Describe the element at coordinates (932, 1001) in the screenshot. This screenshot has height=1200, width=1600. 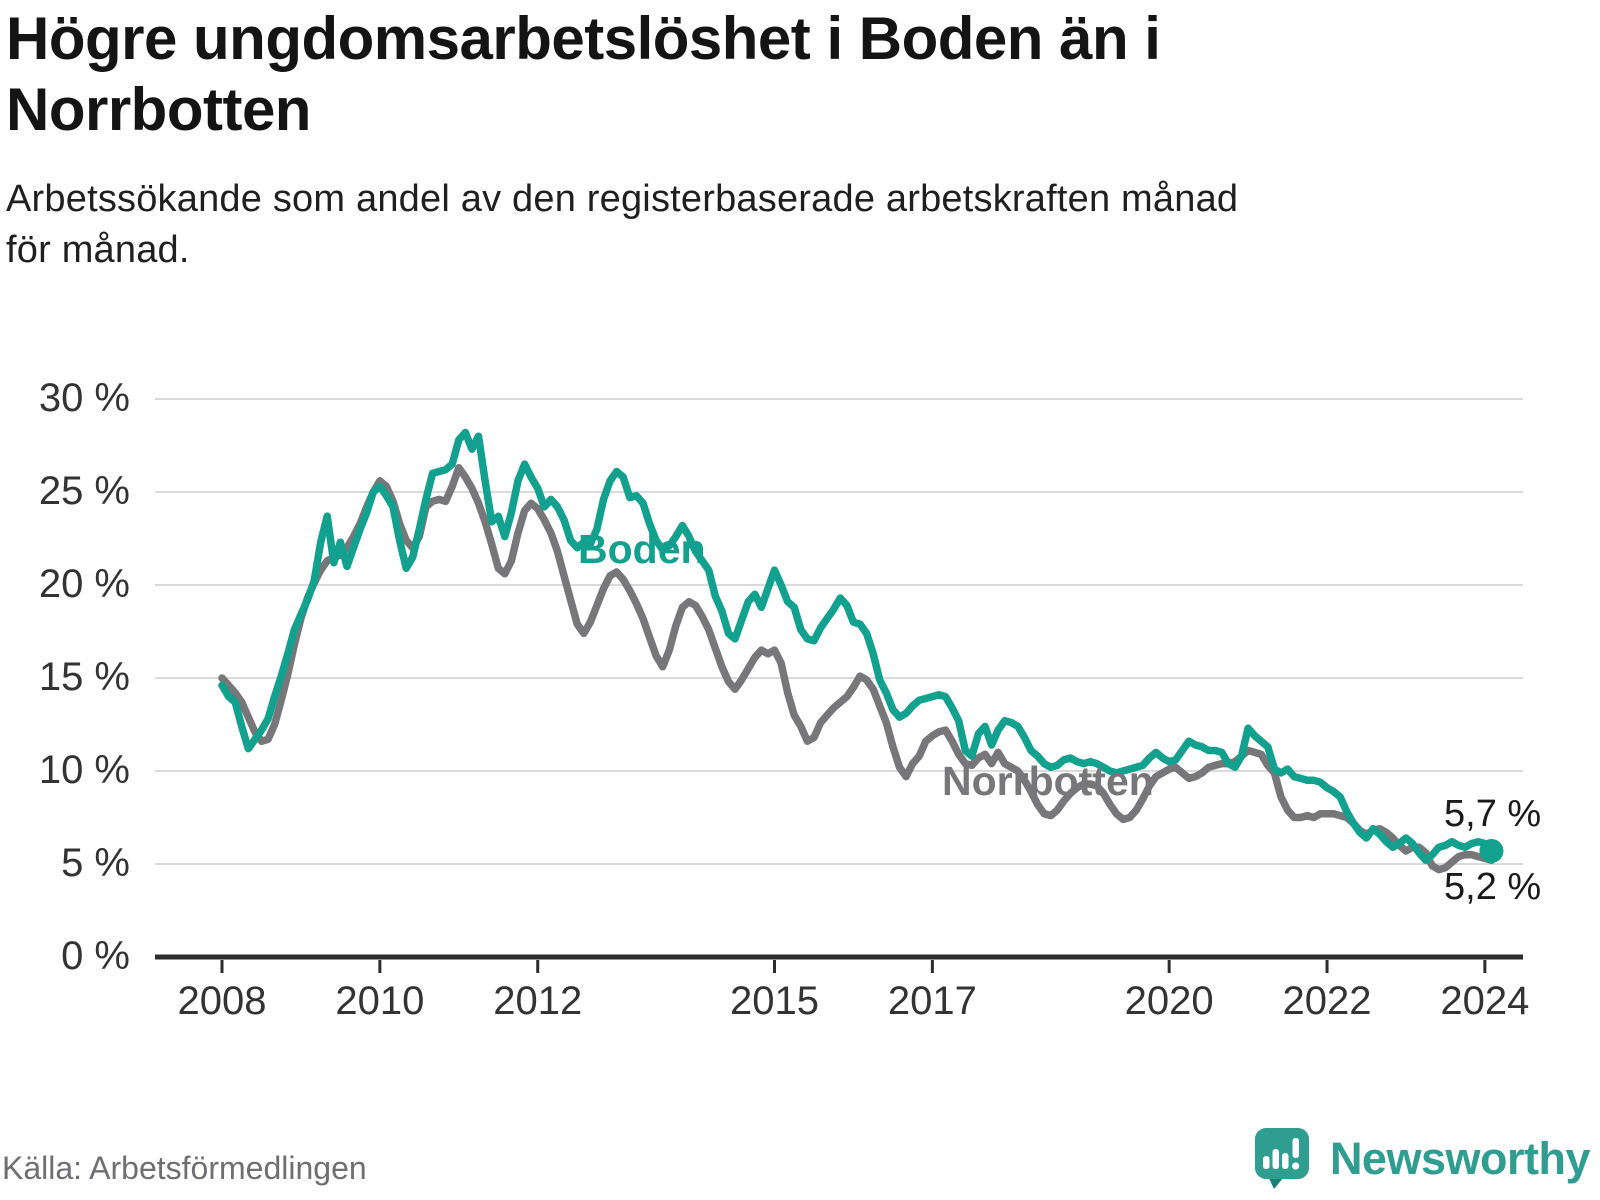
I see `x-tick-label: 2017` at that location.